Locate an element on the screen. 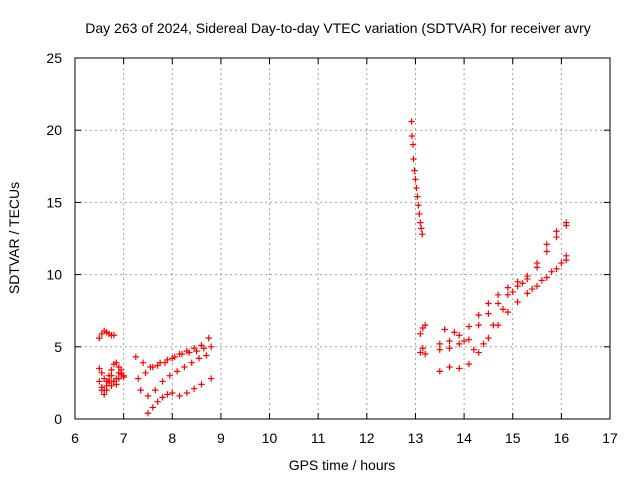 Image resolution: width=640 pixels, height=480 pixels. x-tick-label: 11 is located at coordinates (318, 438).